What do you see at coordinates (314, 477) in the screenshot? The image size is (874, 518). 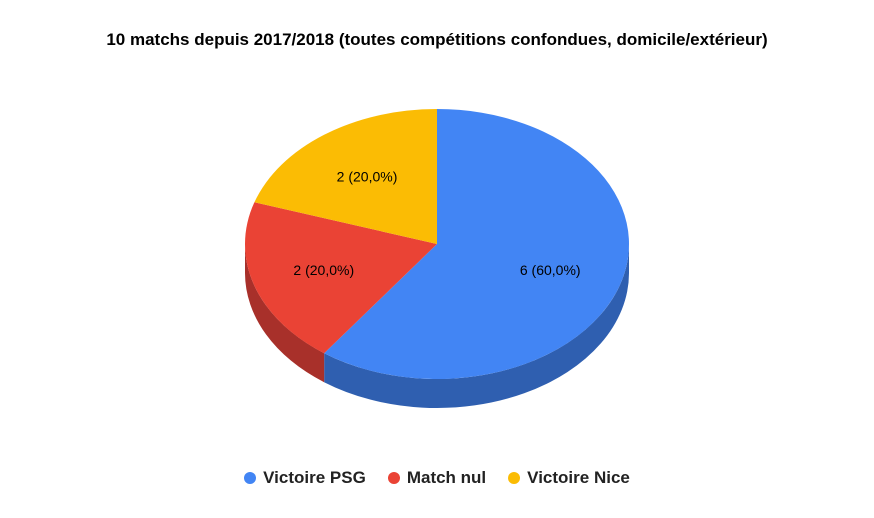 I see `legend-label-victoire-psg: Victoire PSG` at bounding box center [314, 477].